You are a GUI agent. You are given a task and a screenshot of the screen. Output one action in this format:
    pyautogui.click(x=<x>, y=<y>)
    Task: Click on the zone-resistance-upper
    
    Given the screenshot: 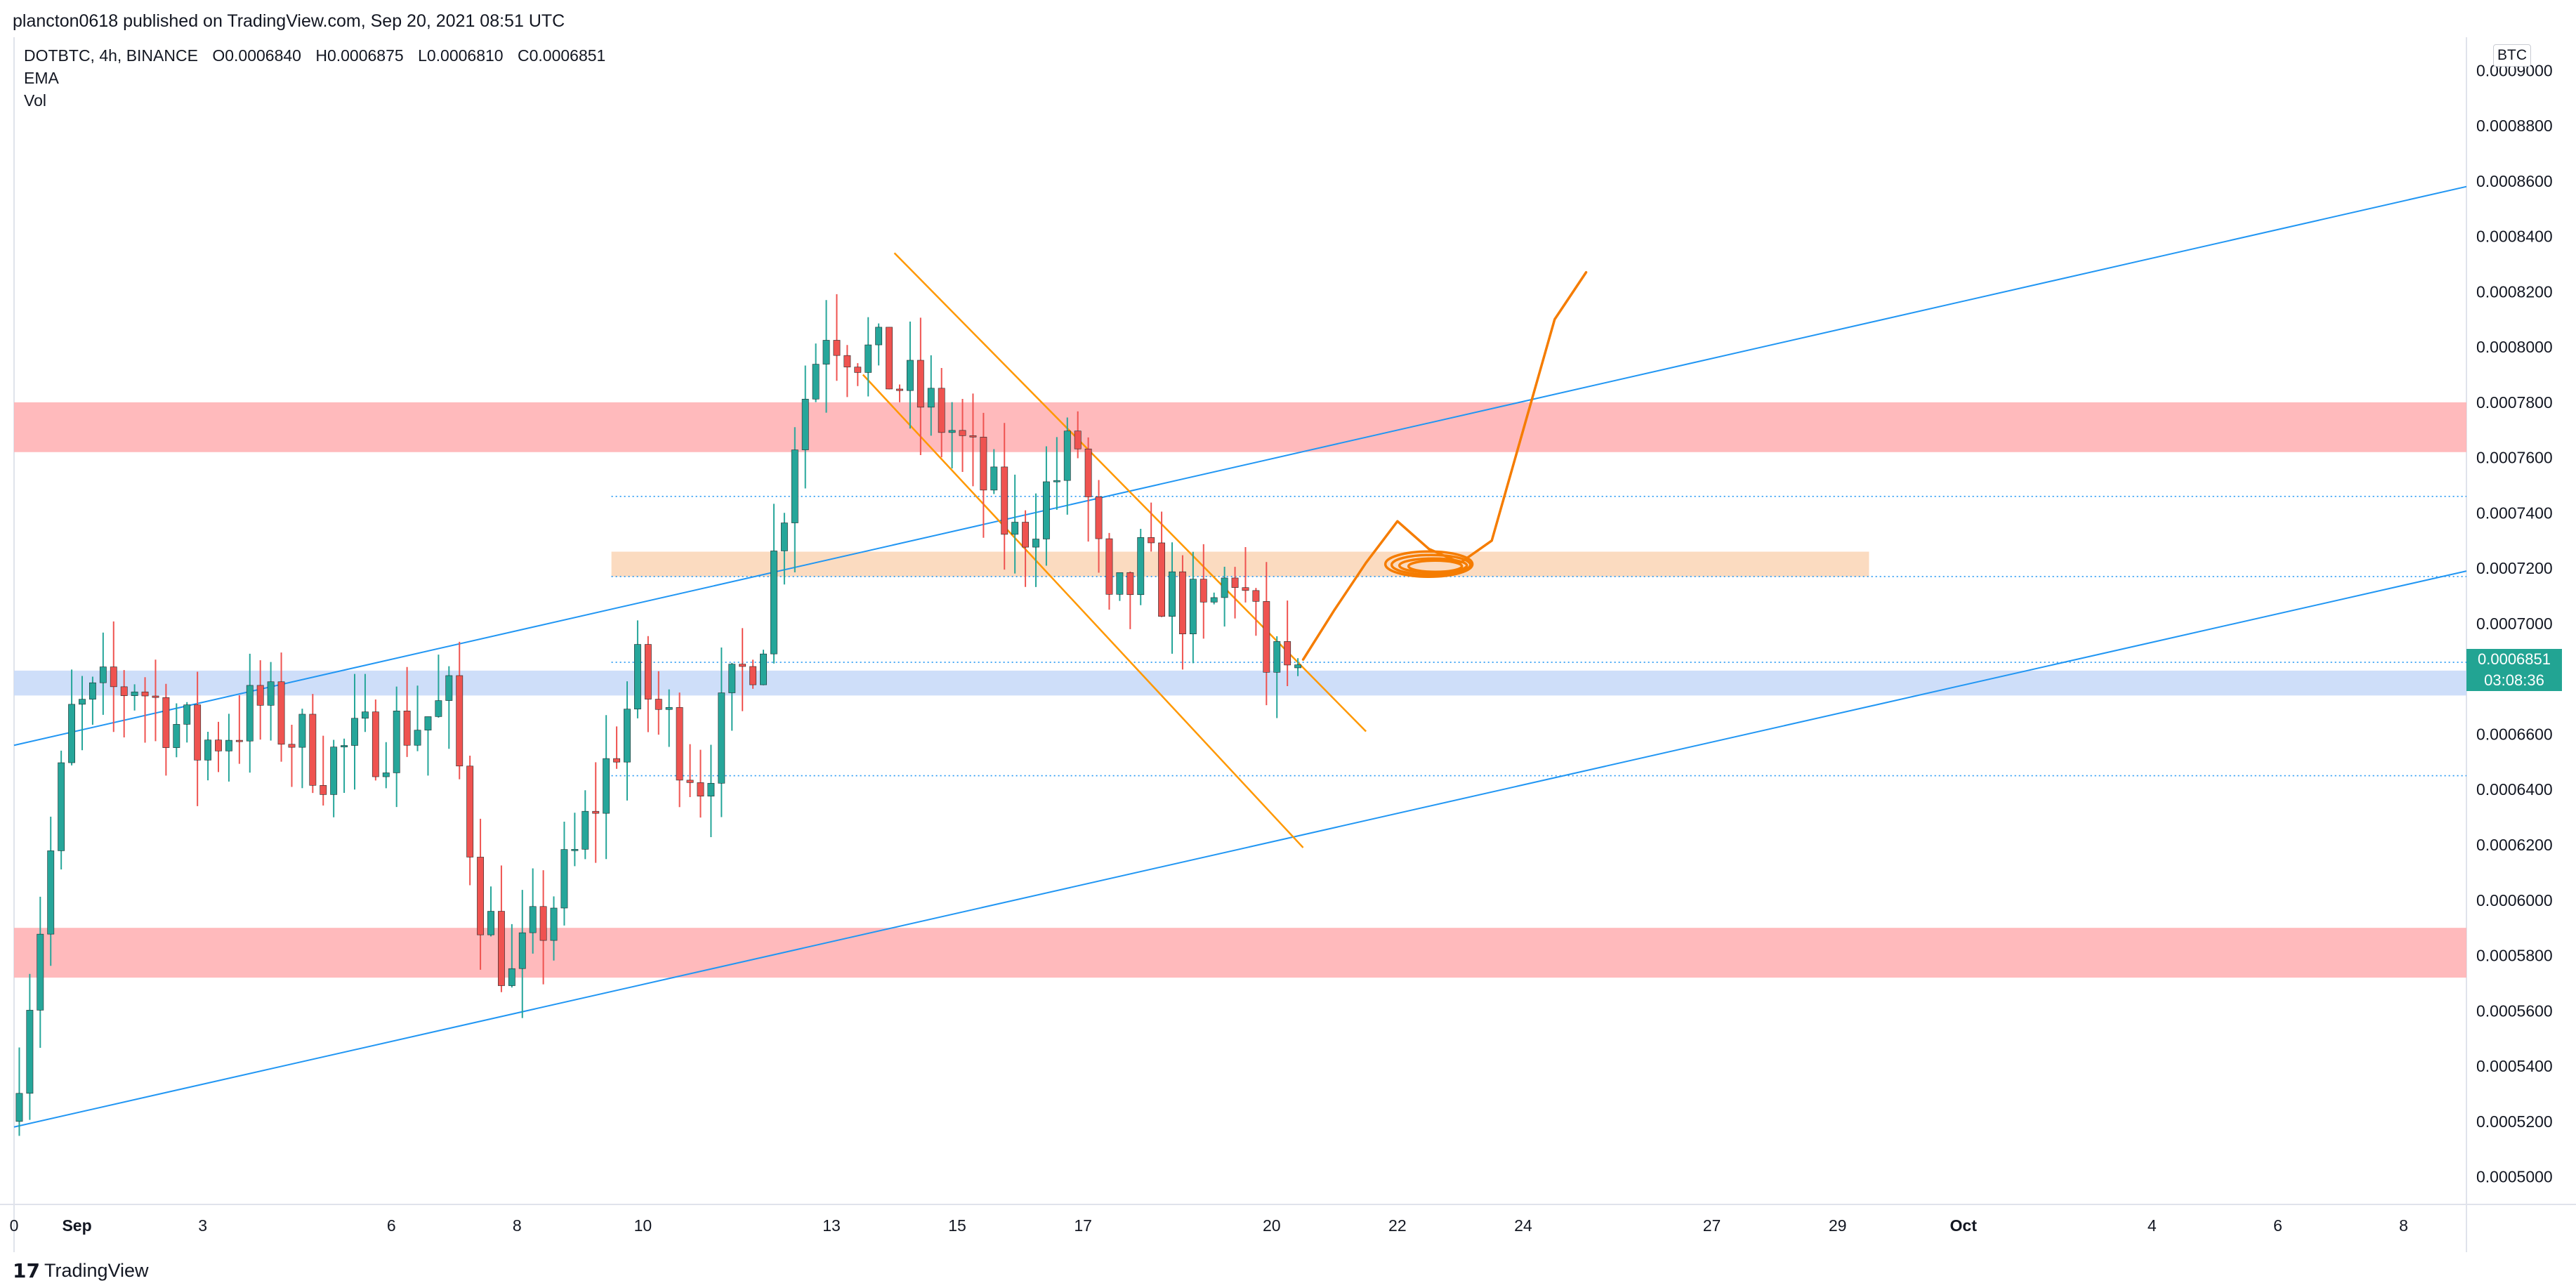 What is the action you would take?
    pyautogui.click(x=1240, y=427)
    